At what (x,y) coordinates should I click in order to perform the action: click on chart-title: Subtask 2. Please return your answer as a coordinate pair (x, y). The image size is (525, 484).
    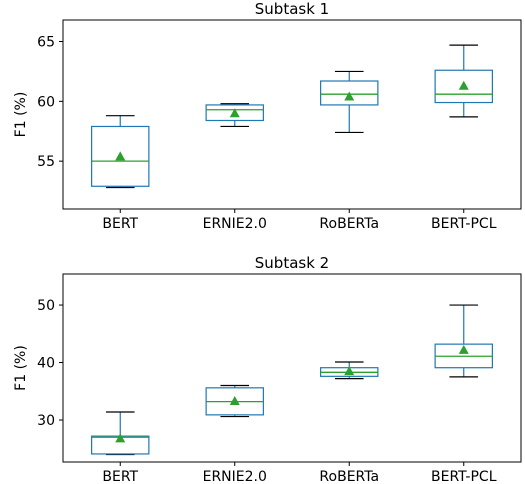
    Looking at the image, I should click on (292, 263).